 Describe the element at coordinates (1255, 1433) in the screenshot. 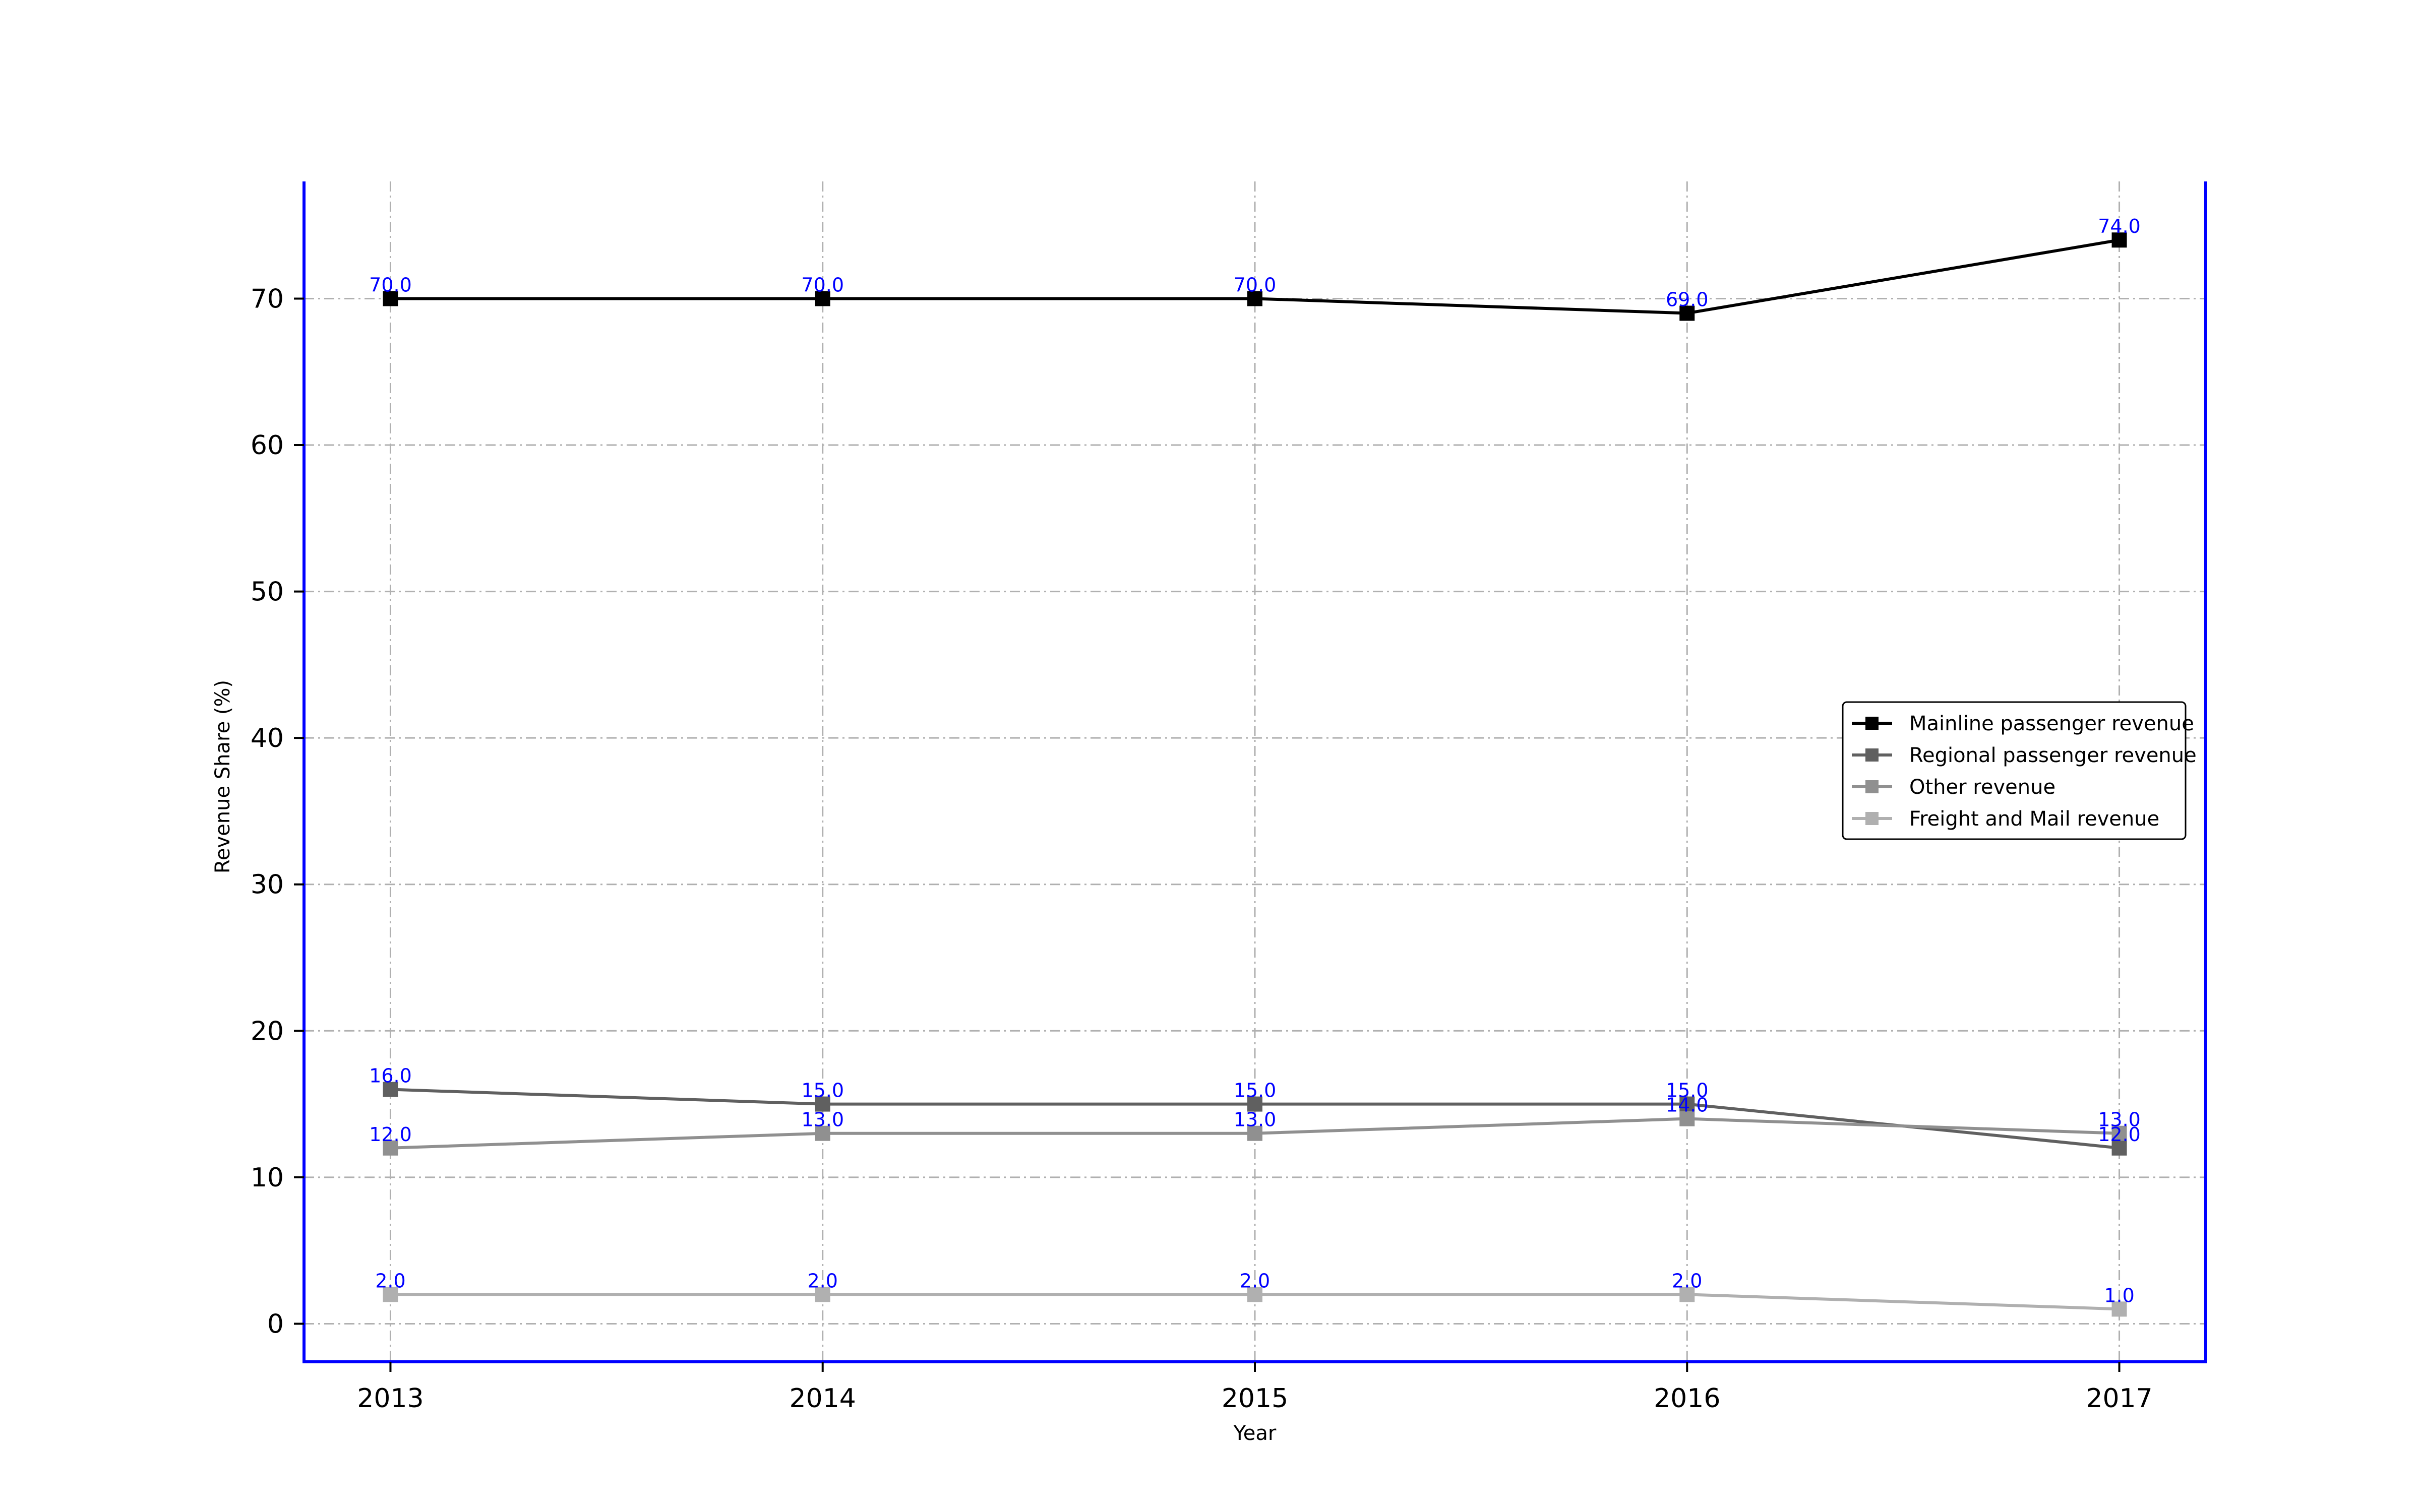

I see `x-axis-title: Year` at that location.